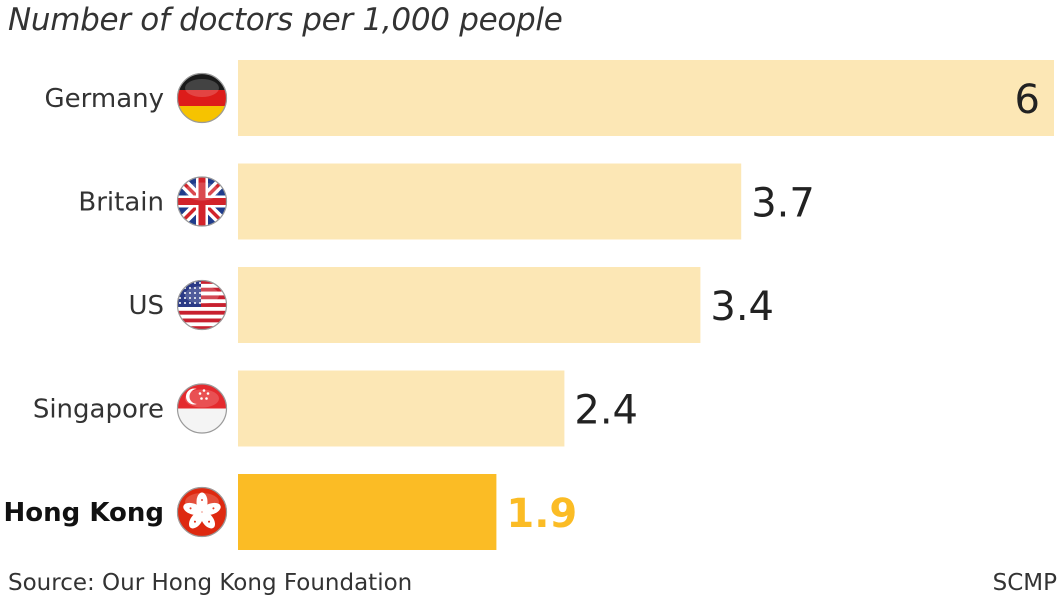 The width and height of the screenshot is (1063, 606). Describe the element at coordinates (121, 203) in the screenshot. I see `category-label-britain: Britain` at that location.